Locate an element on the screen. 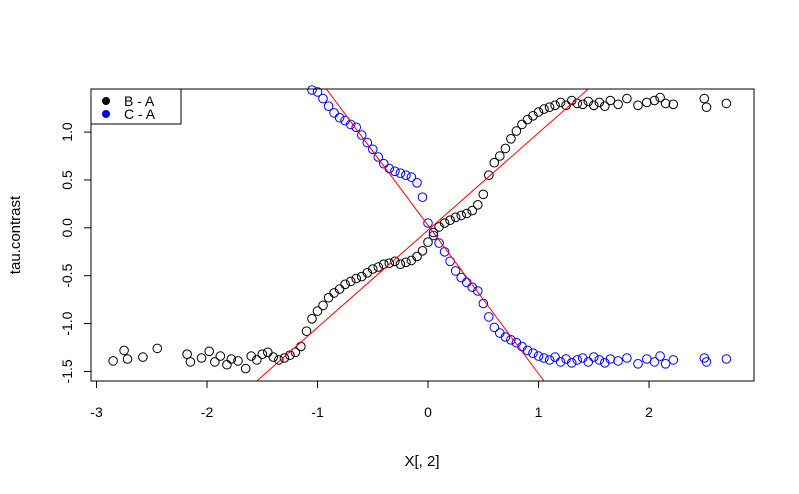 The width and height of the screenshot is (799, 494). y-tick-label-1: -1.0 is located at coordinates (67, 323).